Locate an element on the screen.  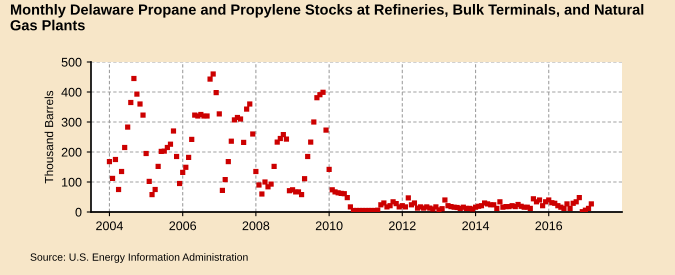
x-tick-label: 2006 is located at coordinates (182, 225).